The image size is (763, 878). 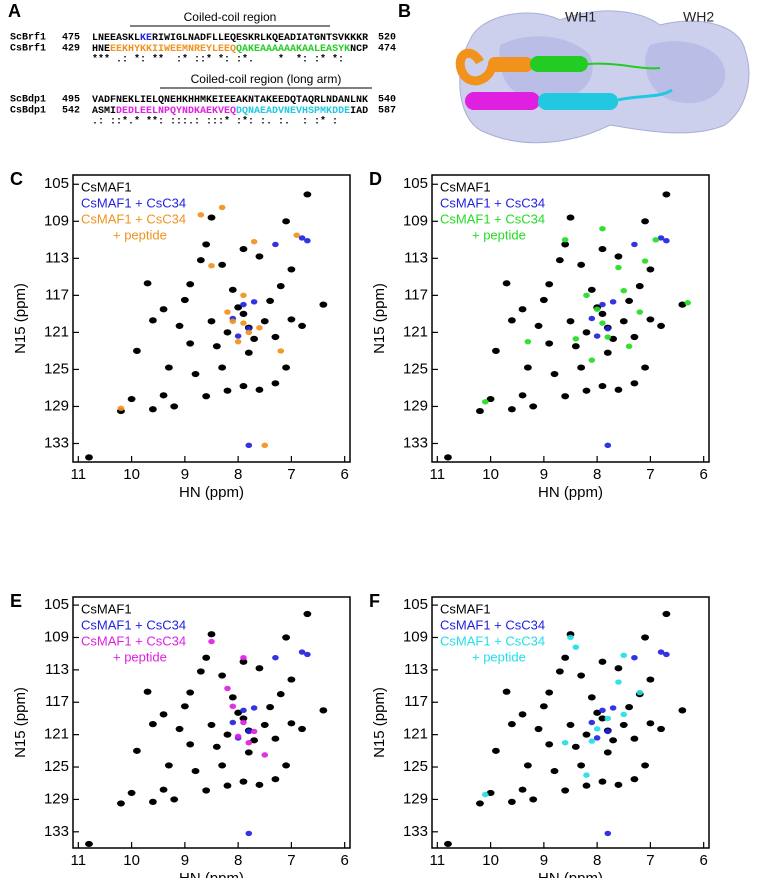 What do you see at coordinates (57, 257) in the screenshot?
I see `y-tick-label: 113` at bounding box center [57, 257].